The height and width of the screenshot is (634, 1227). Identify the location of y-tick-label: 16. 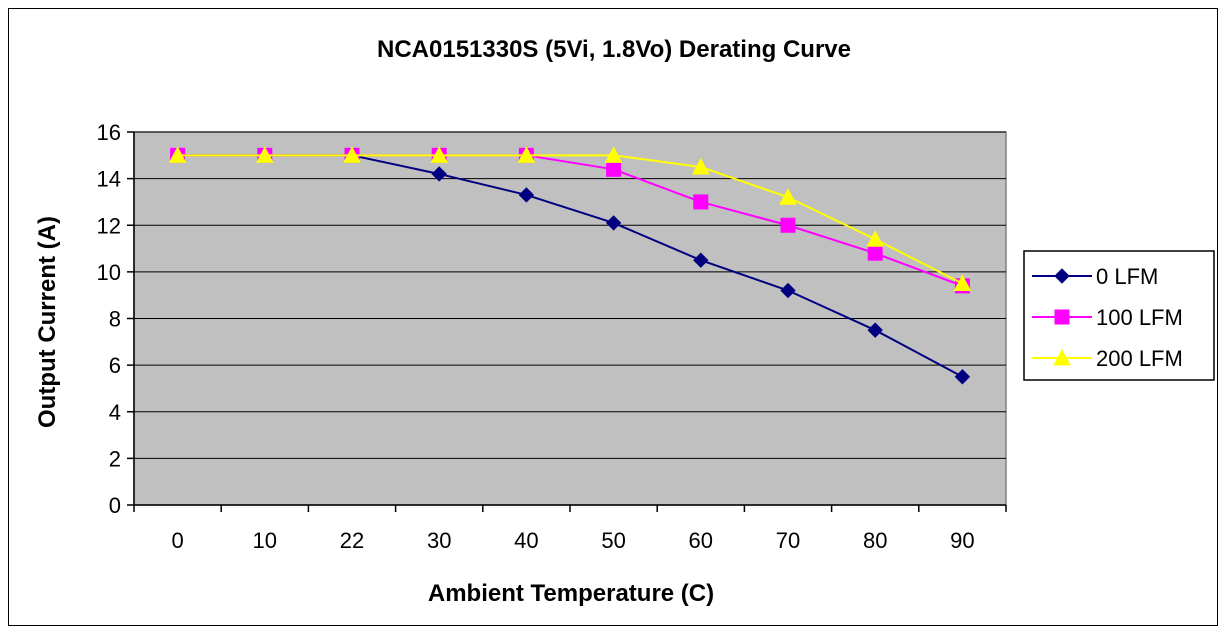
(109, 132).